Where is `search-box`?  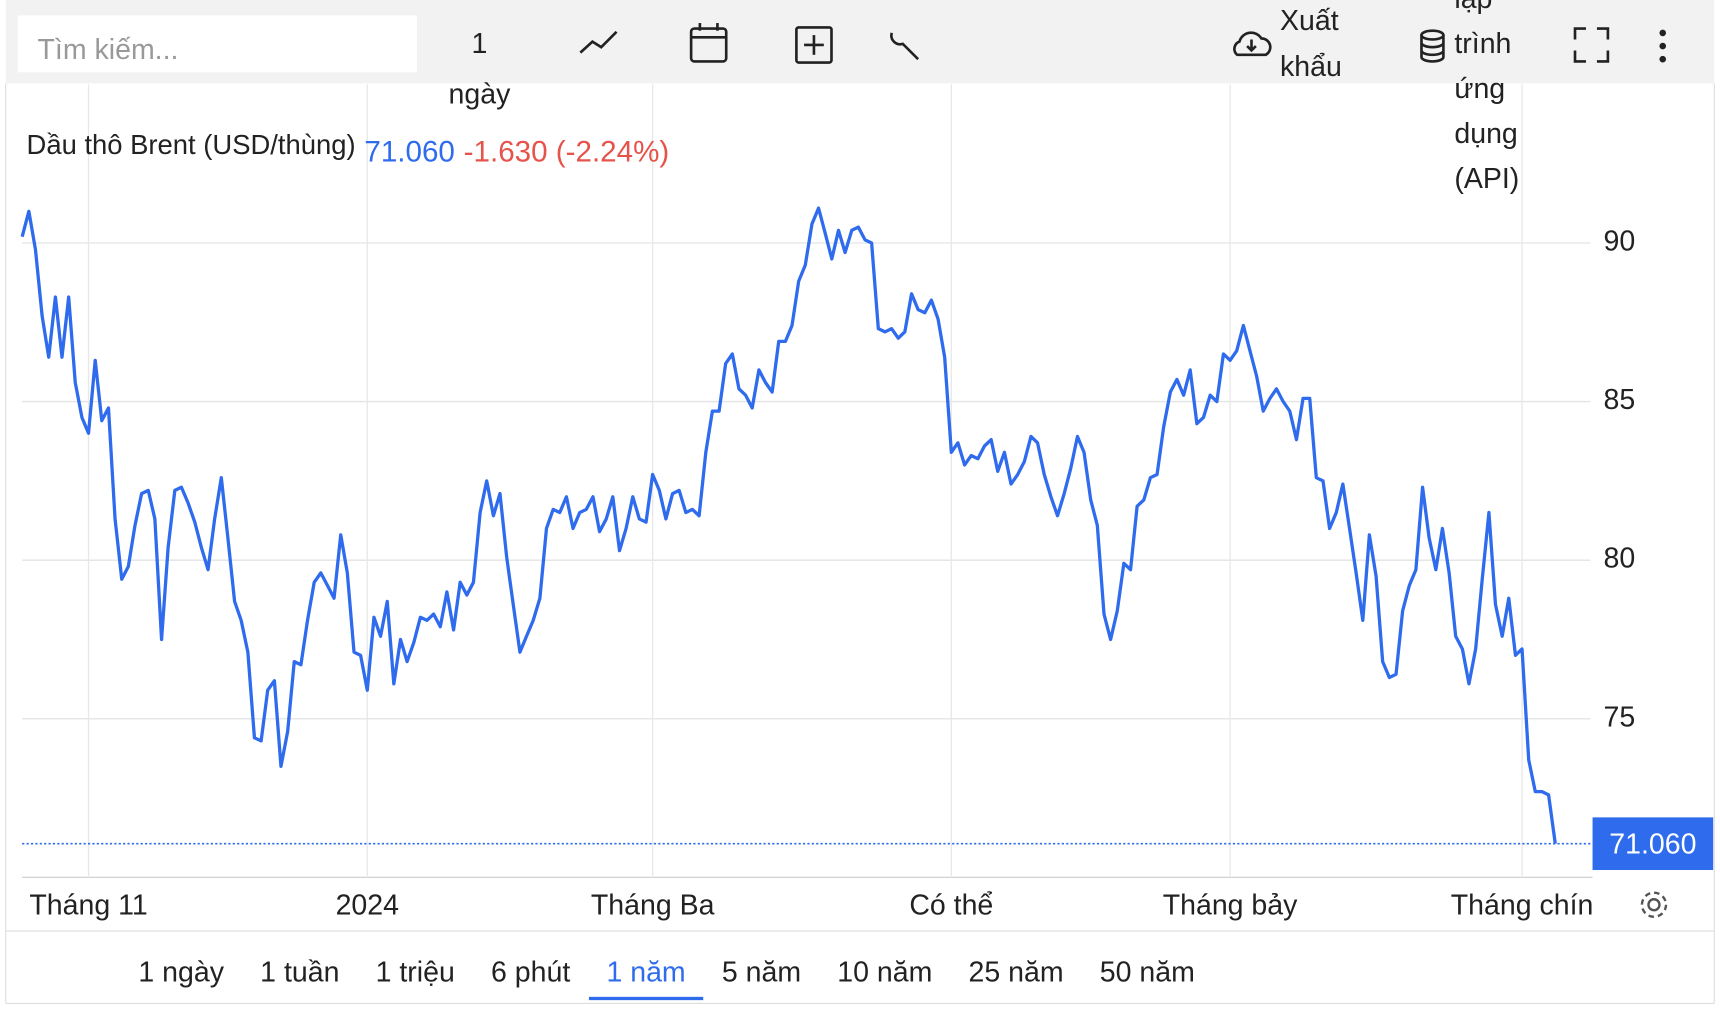 search-box is located at coordinates (217, 44).